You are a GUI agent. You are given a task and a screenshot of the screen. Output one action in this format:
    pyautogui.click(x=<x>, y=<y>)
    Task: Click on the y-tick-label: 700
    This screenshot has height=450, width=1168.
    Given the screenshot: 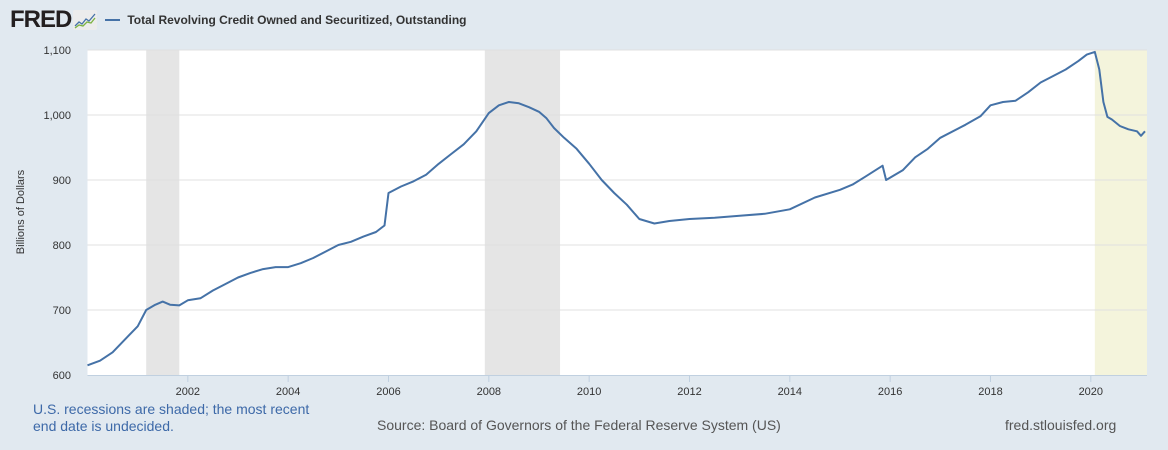 What is the action you would take?
    pyautogui.click(x=62, y=311)
    